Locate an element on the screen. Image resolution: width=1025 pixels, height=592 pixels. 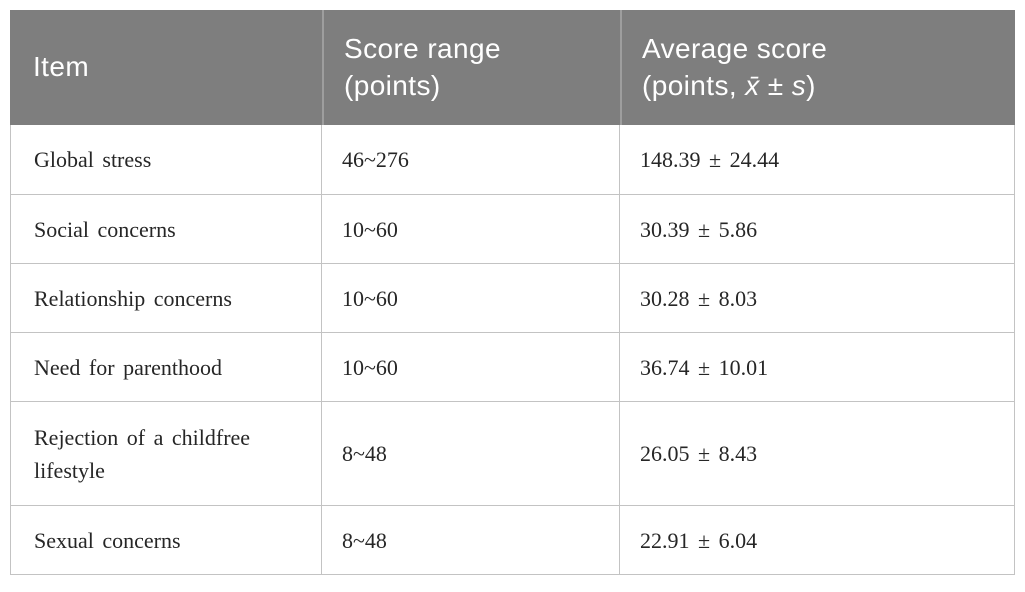
average-score-cell: 22.91 ± 6.04 is located at coordinates (699, 540).